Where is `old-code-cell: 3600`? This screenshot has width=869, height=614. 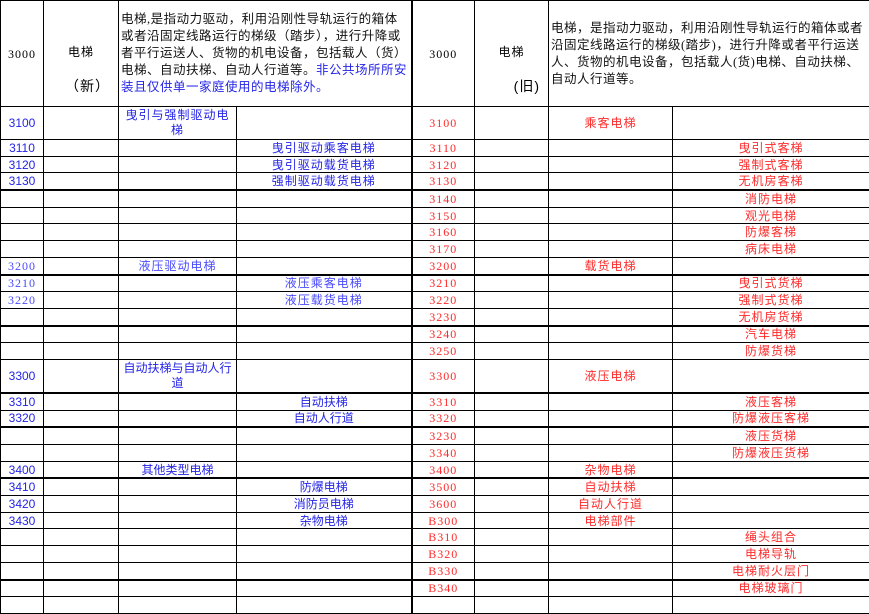
old-code-cell: 3600 is located at coordinates (443, 504).